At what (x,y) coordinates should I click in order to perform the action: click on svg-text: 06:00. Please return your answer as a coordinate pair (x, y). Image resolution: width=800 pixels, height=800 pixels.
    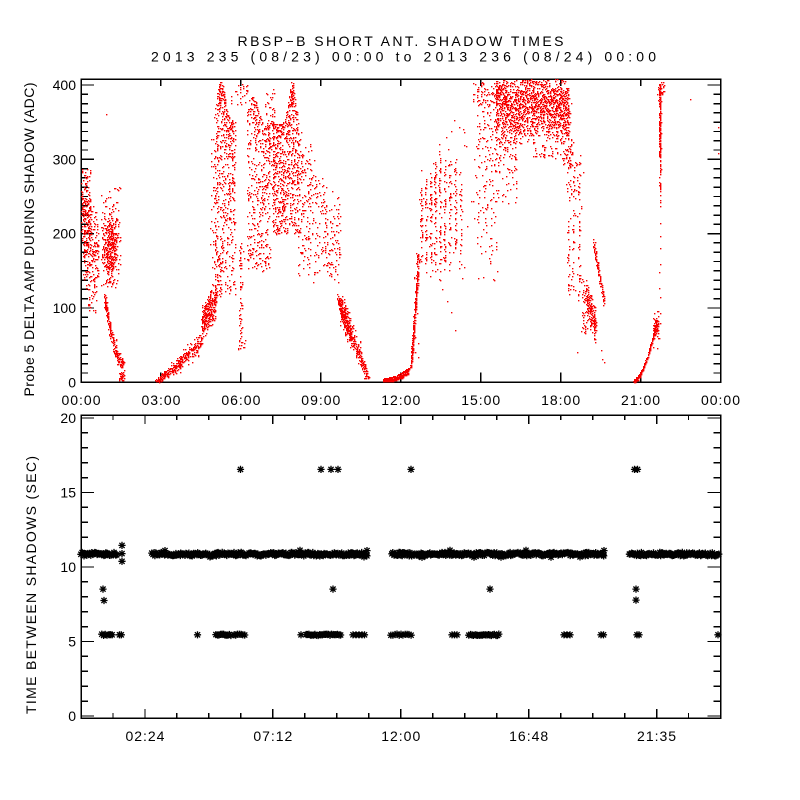
    Looking at the image, I should click on (240, 400).